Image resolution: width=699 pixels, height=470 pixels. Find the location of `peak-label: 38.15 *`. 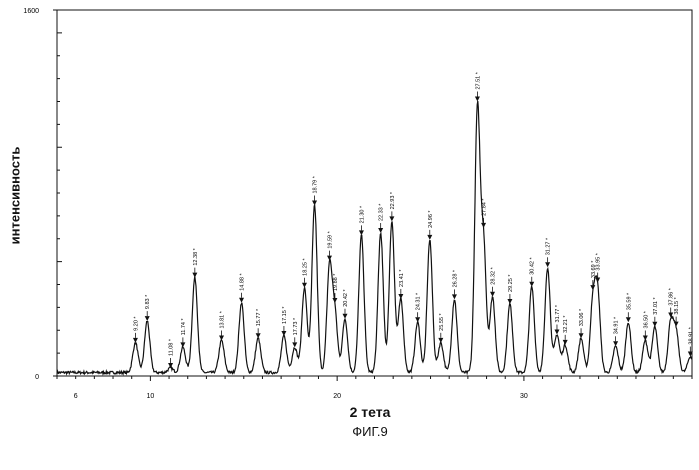

peak-label: 38.15 * is located at coordinates (677, 305).